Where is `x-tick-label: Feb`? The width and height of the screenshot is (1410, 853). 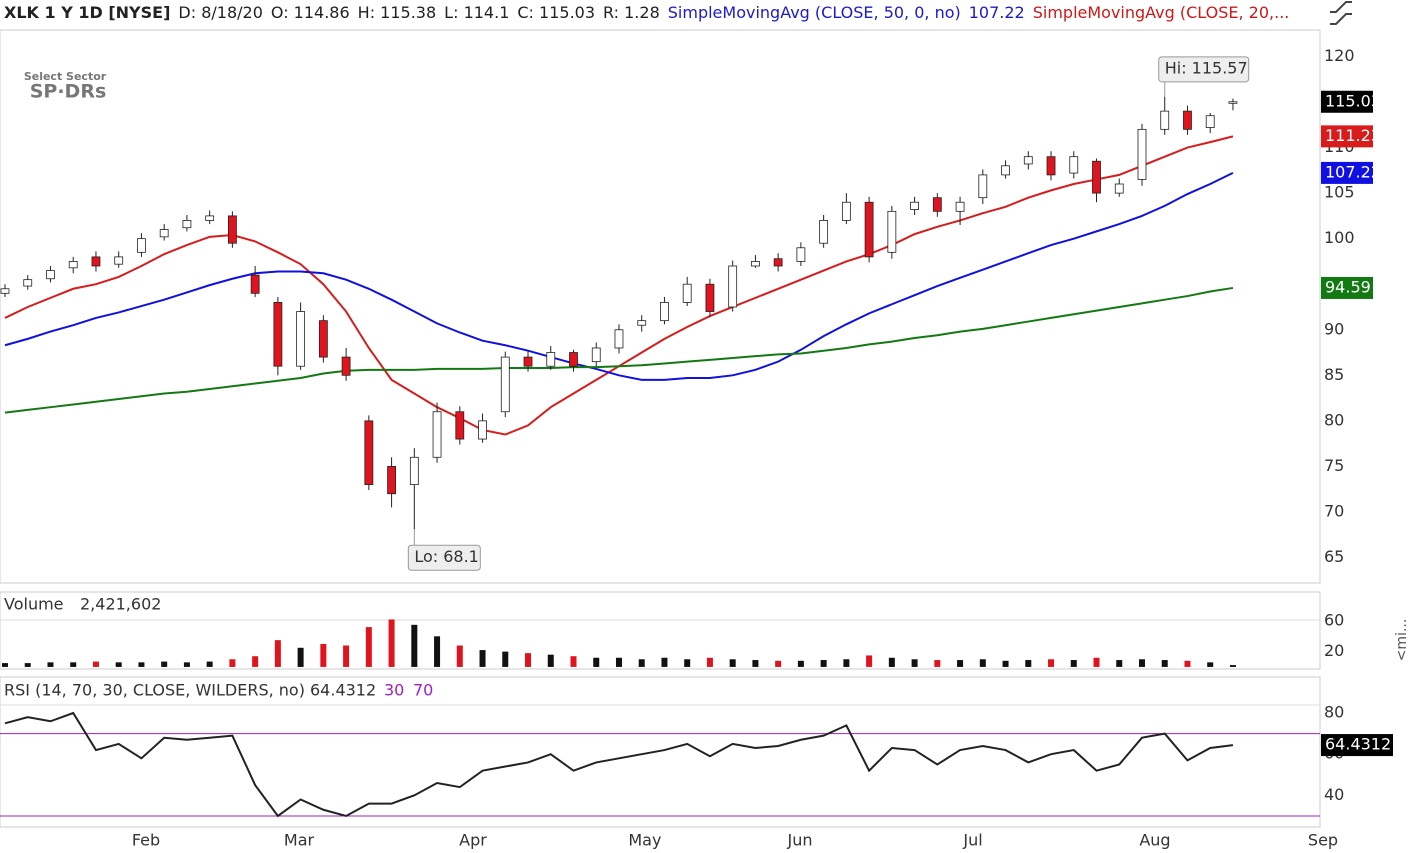
x-tick-label: Feb is located at coordinates (146, 840).